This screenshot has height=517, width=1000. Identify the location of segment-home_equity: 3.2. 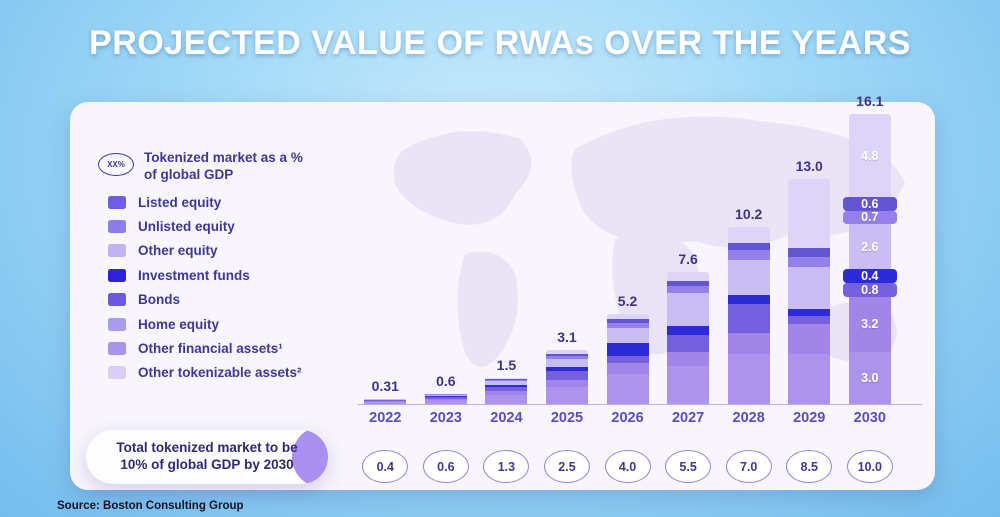
(869, 324).